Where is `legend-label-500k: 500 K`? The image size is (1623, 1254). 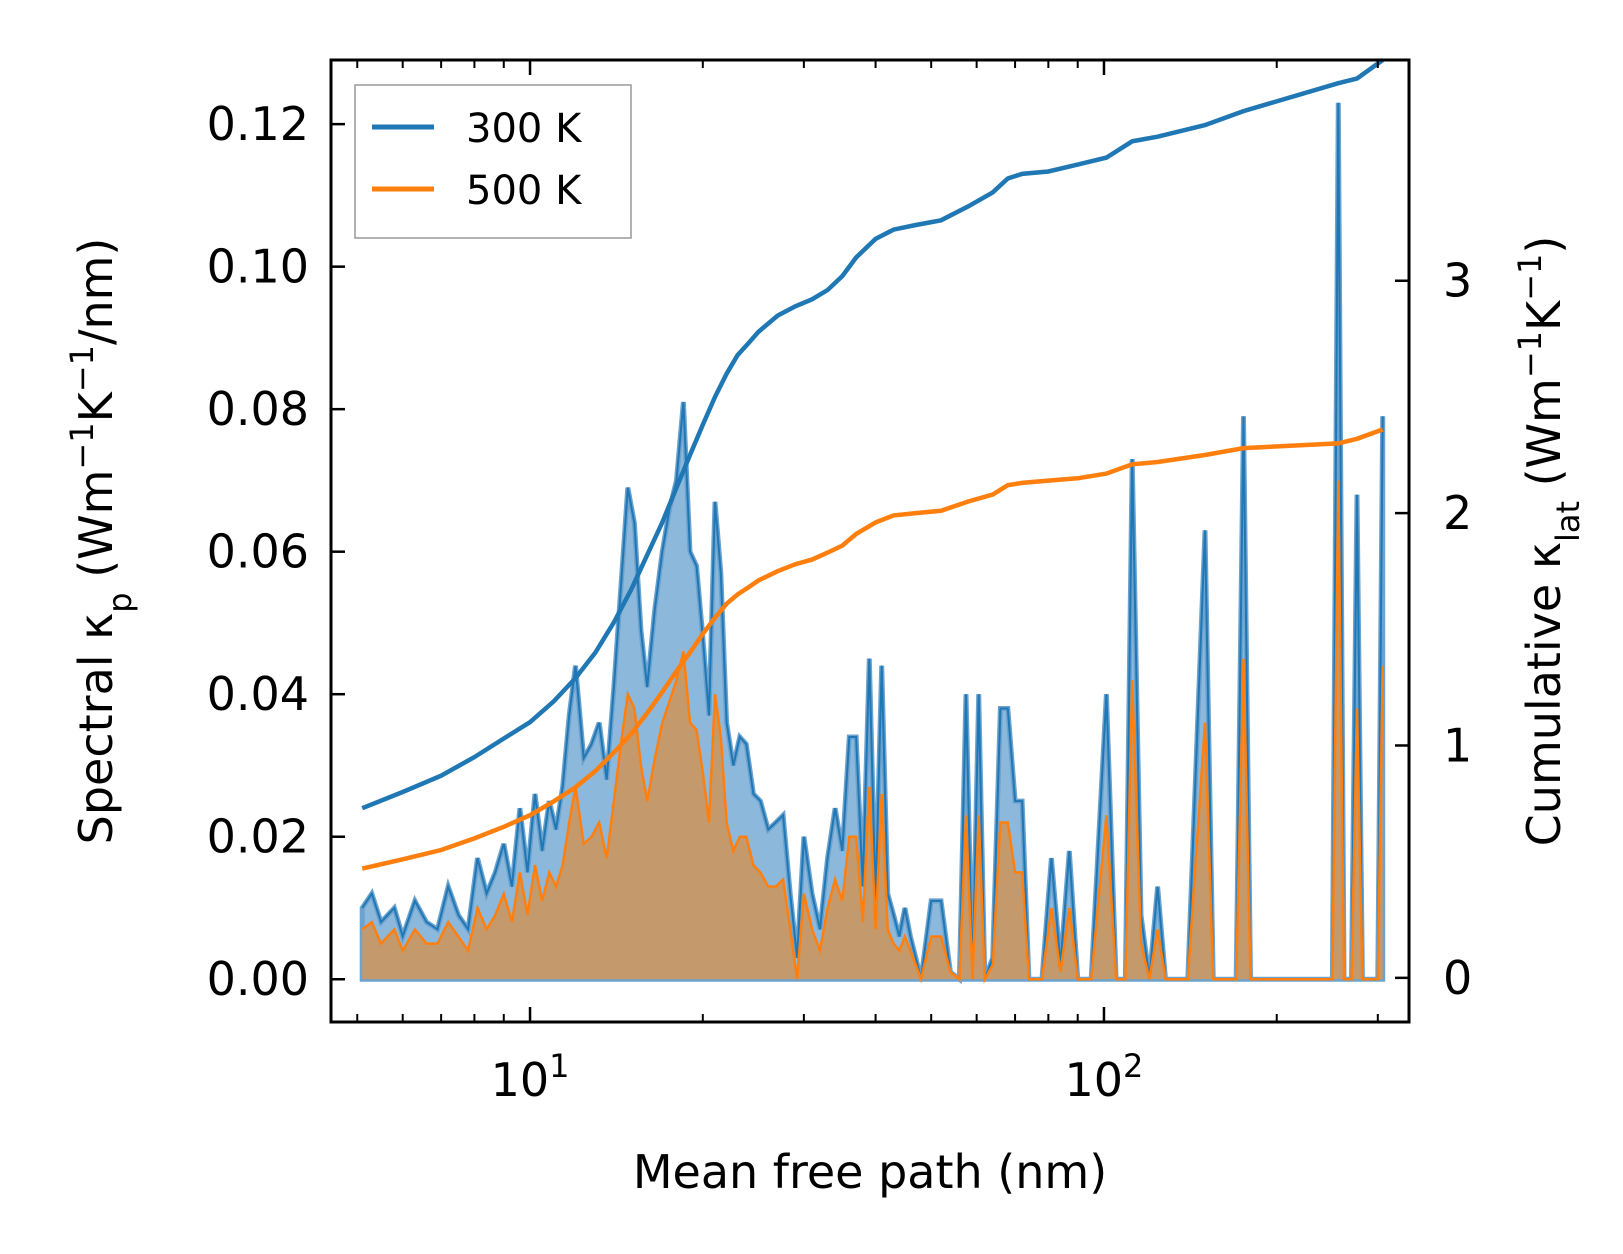
legend-label-500k: 500 K is located at coordinates (524, 191).